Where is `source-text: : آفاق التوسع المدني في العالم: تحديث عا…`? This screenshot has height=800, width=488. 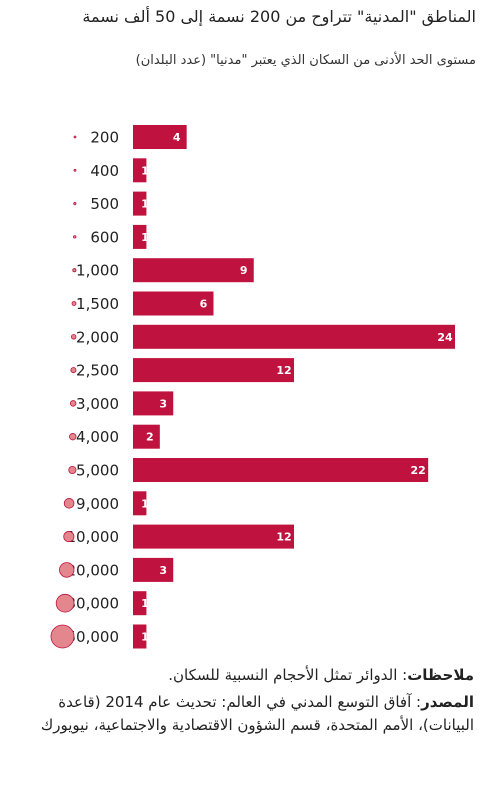
source-text: : آفاق التوسع المدني في العالم: تحديث عا… is located at coordinates (257, 713).